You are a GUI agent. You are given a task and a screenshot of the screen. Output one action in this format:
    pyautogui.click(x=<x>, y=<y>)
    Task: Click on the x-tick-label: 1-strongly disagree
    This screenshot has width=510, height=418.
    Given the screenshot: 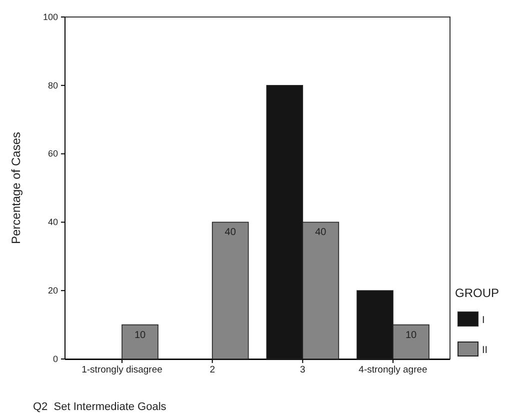 What is the action you would take?
    pyautogui.click(x=122, y=370)
    